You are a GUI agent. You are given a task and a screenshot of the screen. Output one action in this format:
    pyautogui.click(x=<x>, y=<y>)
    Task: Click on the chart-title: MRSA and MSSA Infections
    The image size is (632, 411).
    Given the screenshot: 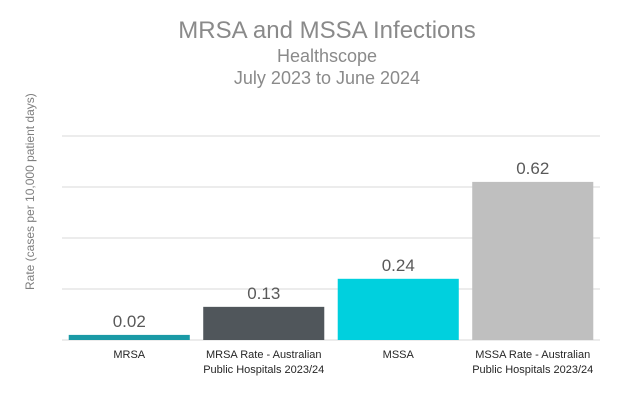 What is the action you would take?
    pyautogui.click(x=326, y=30)
    